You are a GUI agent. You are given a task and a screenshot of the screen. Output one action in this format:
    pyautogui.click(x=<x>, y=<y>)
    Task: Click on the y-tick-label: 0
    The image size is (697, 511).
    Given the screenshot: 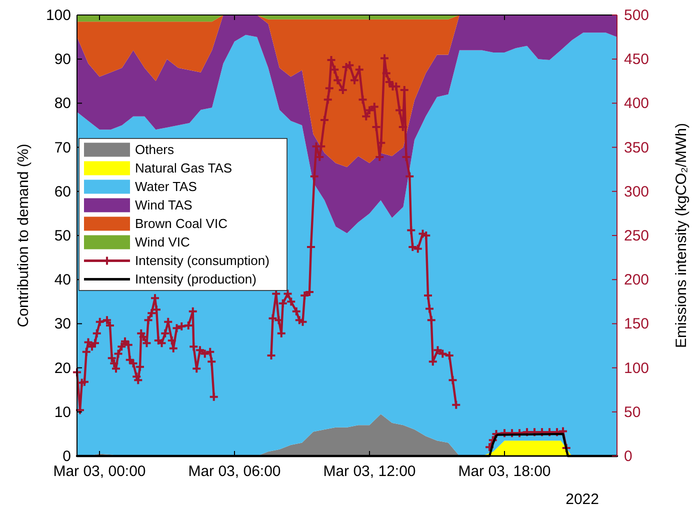 What is the action you would take?
    pyautogui.click(x=66, y=456)
    